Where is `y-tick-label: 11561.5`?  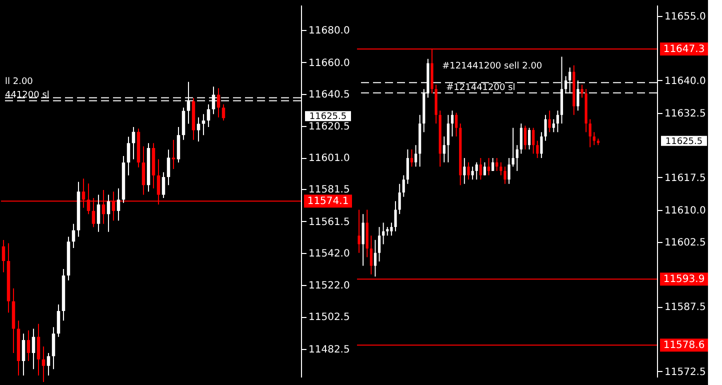 y-tick-label: 11561.5 is located at coordinates (329, 222).